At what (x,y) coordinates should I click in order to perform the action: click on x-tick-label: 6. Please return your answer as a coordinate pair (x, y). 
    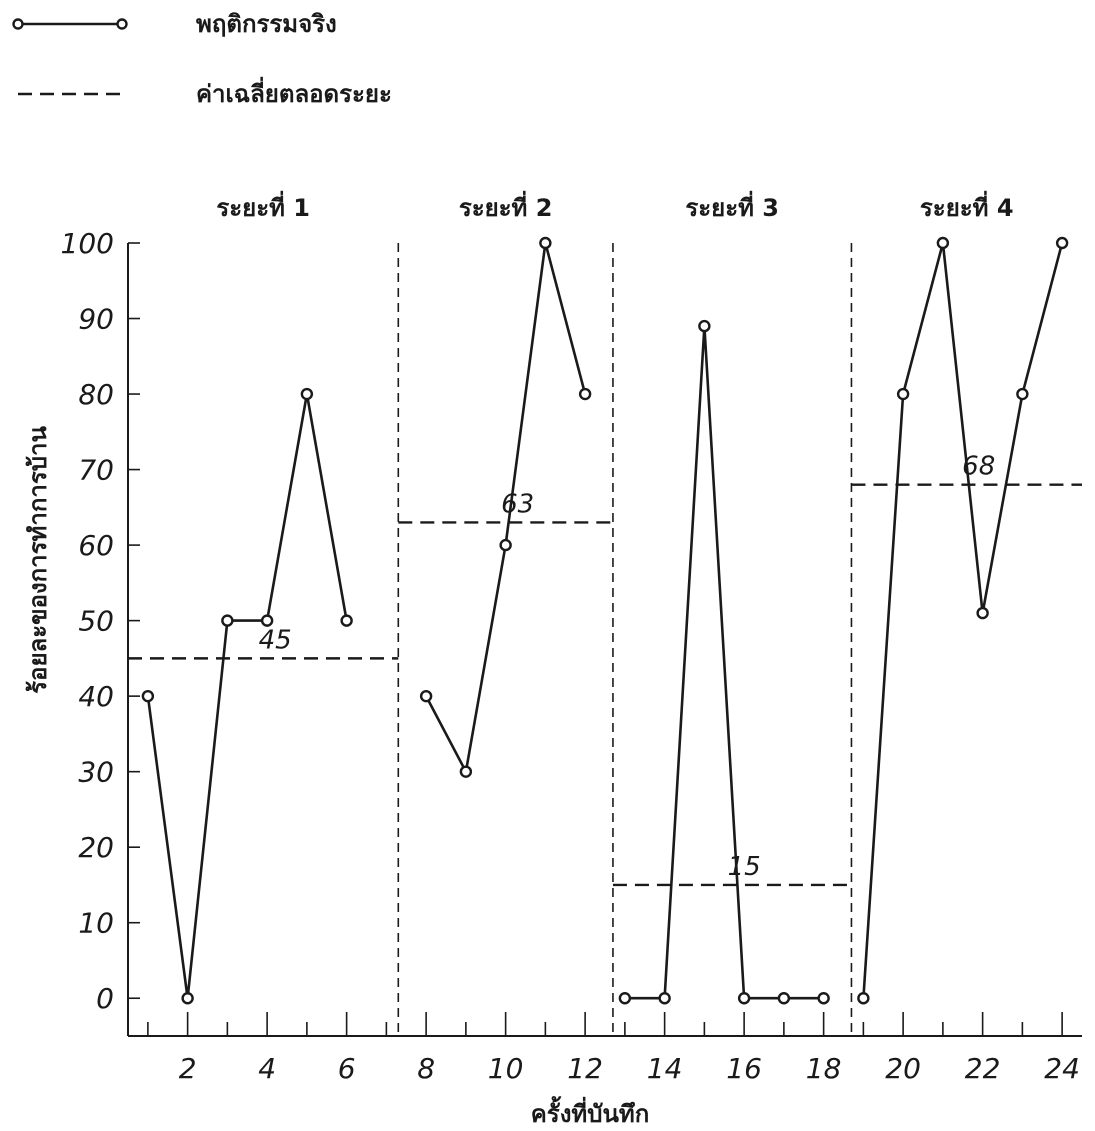
    Looking at the image, I should click on (347, 1068).